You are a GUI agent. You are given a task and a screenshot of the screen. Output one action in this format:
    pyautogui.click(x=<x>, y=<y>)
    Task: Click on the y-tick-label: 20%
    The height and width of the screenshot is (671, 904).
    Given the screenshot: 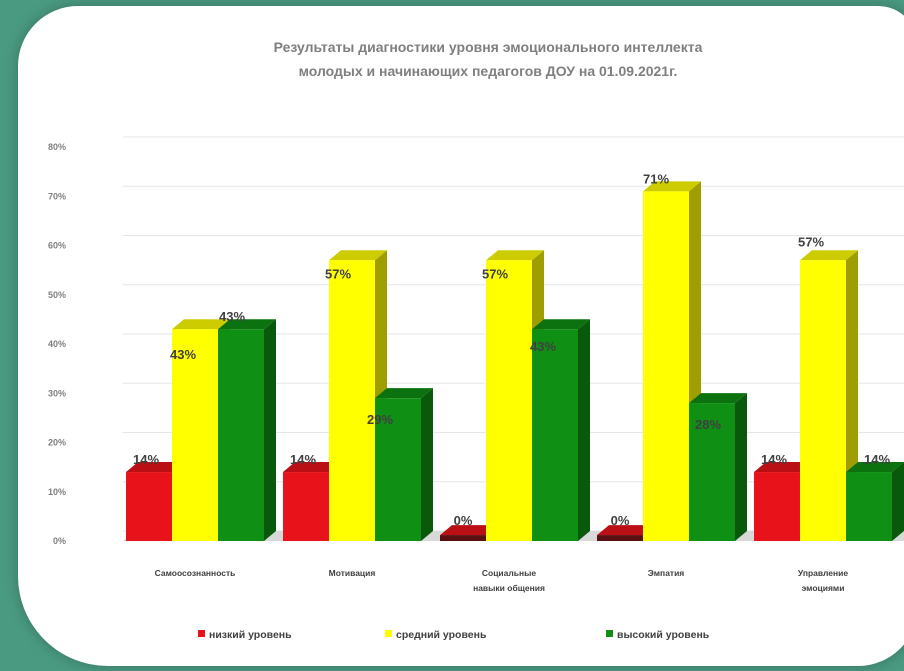 What is the action you would take?
    pyautogui.click(x=57, y=443)
    